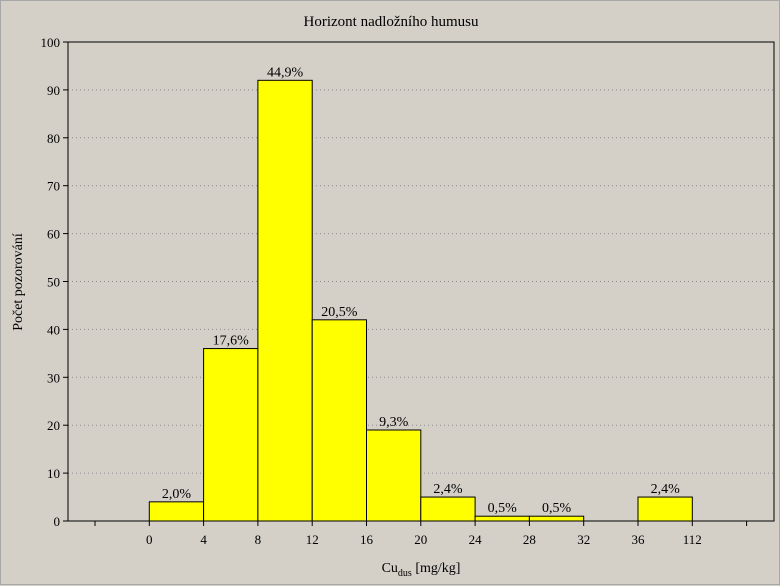  I want to click on y-axis-title: Počet pozorování, so click(18, 282).